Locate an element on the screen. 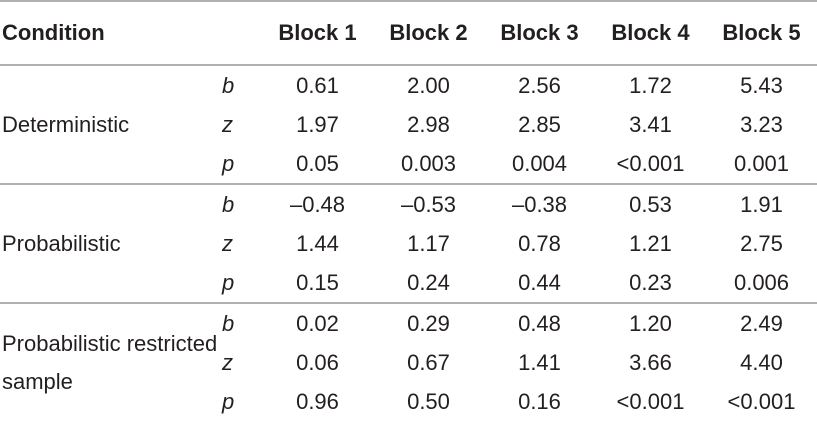 This screenshot has width=817, height=421. table-cell: 2.49 is located at coordinates (761, 323).